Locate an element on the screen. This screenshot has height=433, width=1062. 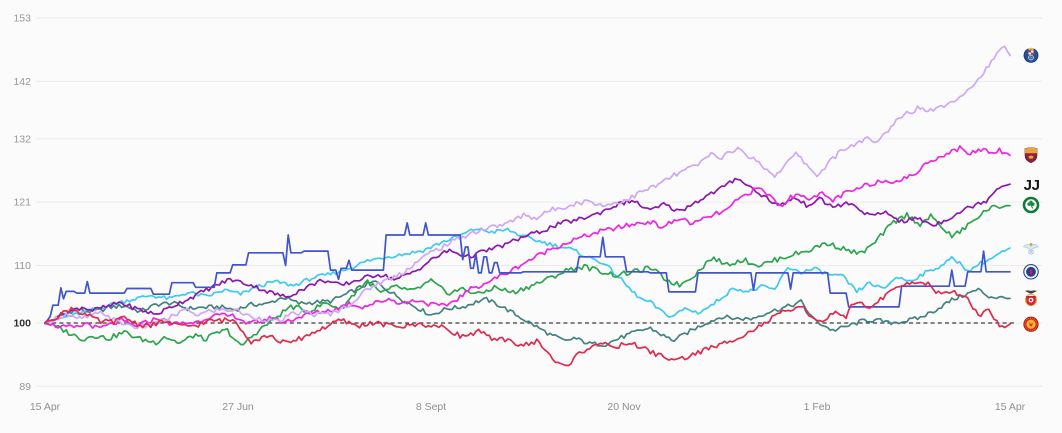
roma-crest-icon is located at coordinates (1031, 155).